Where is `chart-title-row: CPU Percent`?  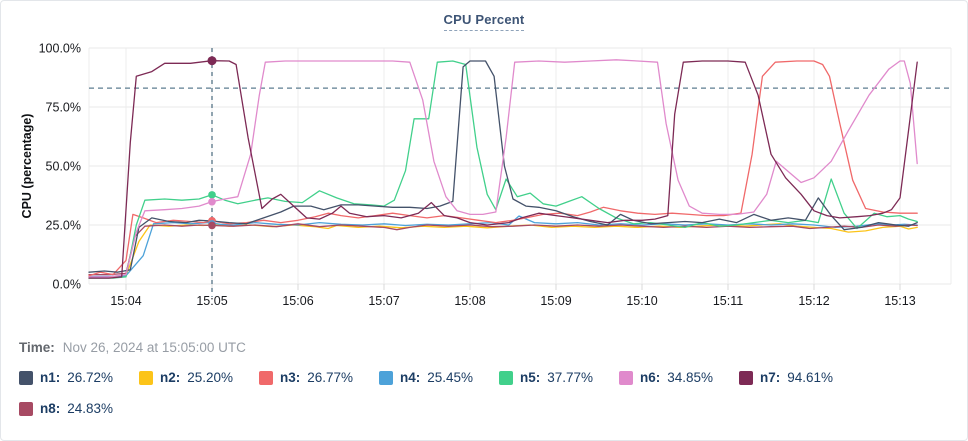 chart-title-row: CPU Percent is located at coordinates (484, 21).